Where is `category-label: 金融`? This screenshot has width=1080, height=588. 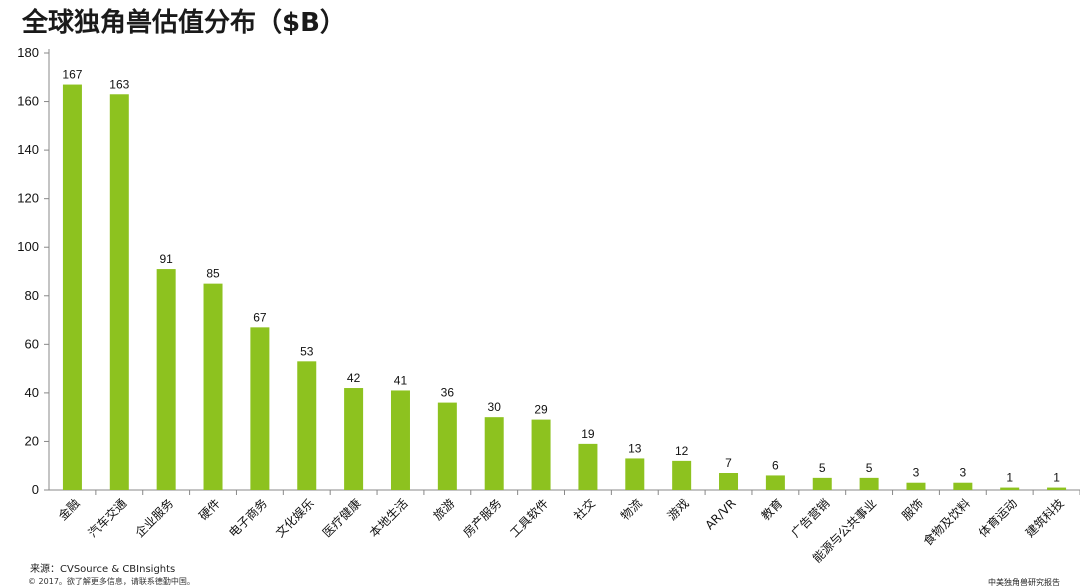 category-label: 金融 is located at coordinates (69, 510).